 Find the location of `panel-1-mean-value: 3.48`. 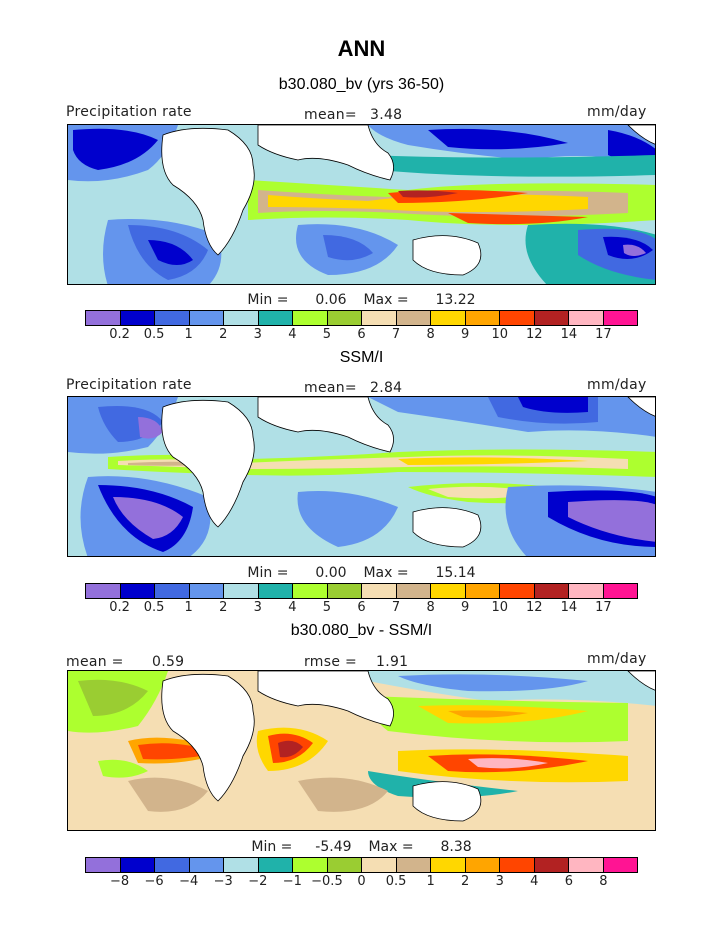

panel-1-mean-value: 3.48 is located at coordinates (386, 115).